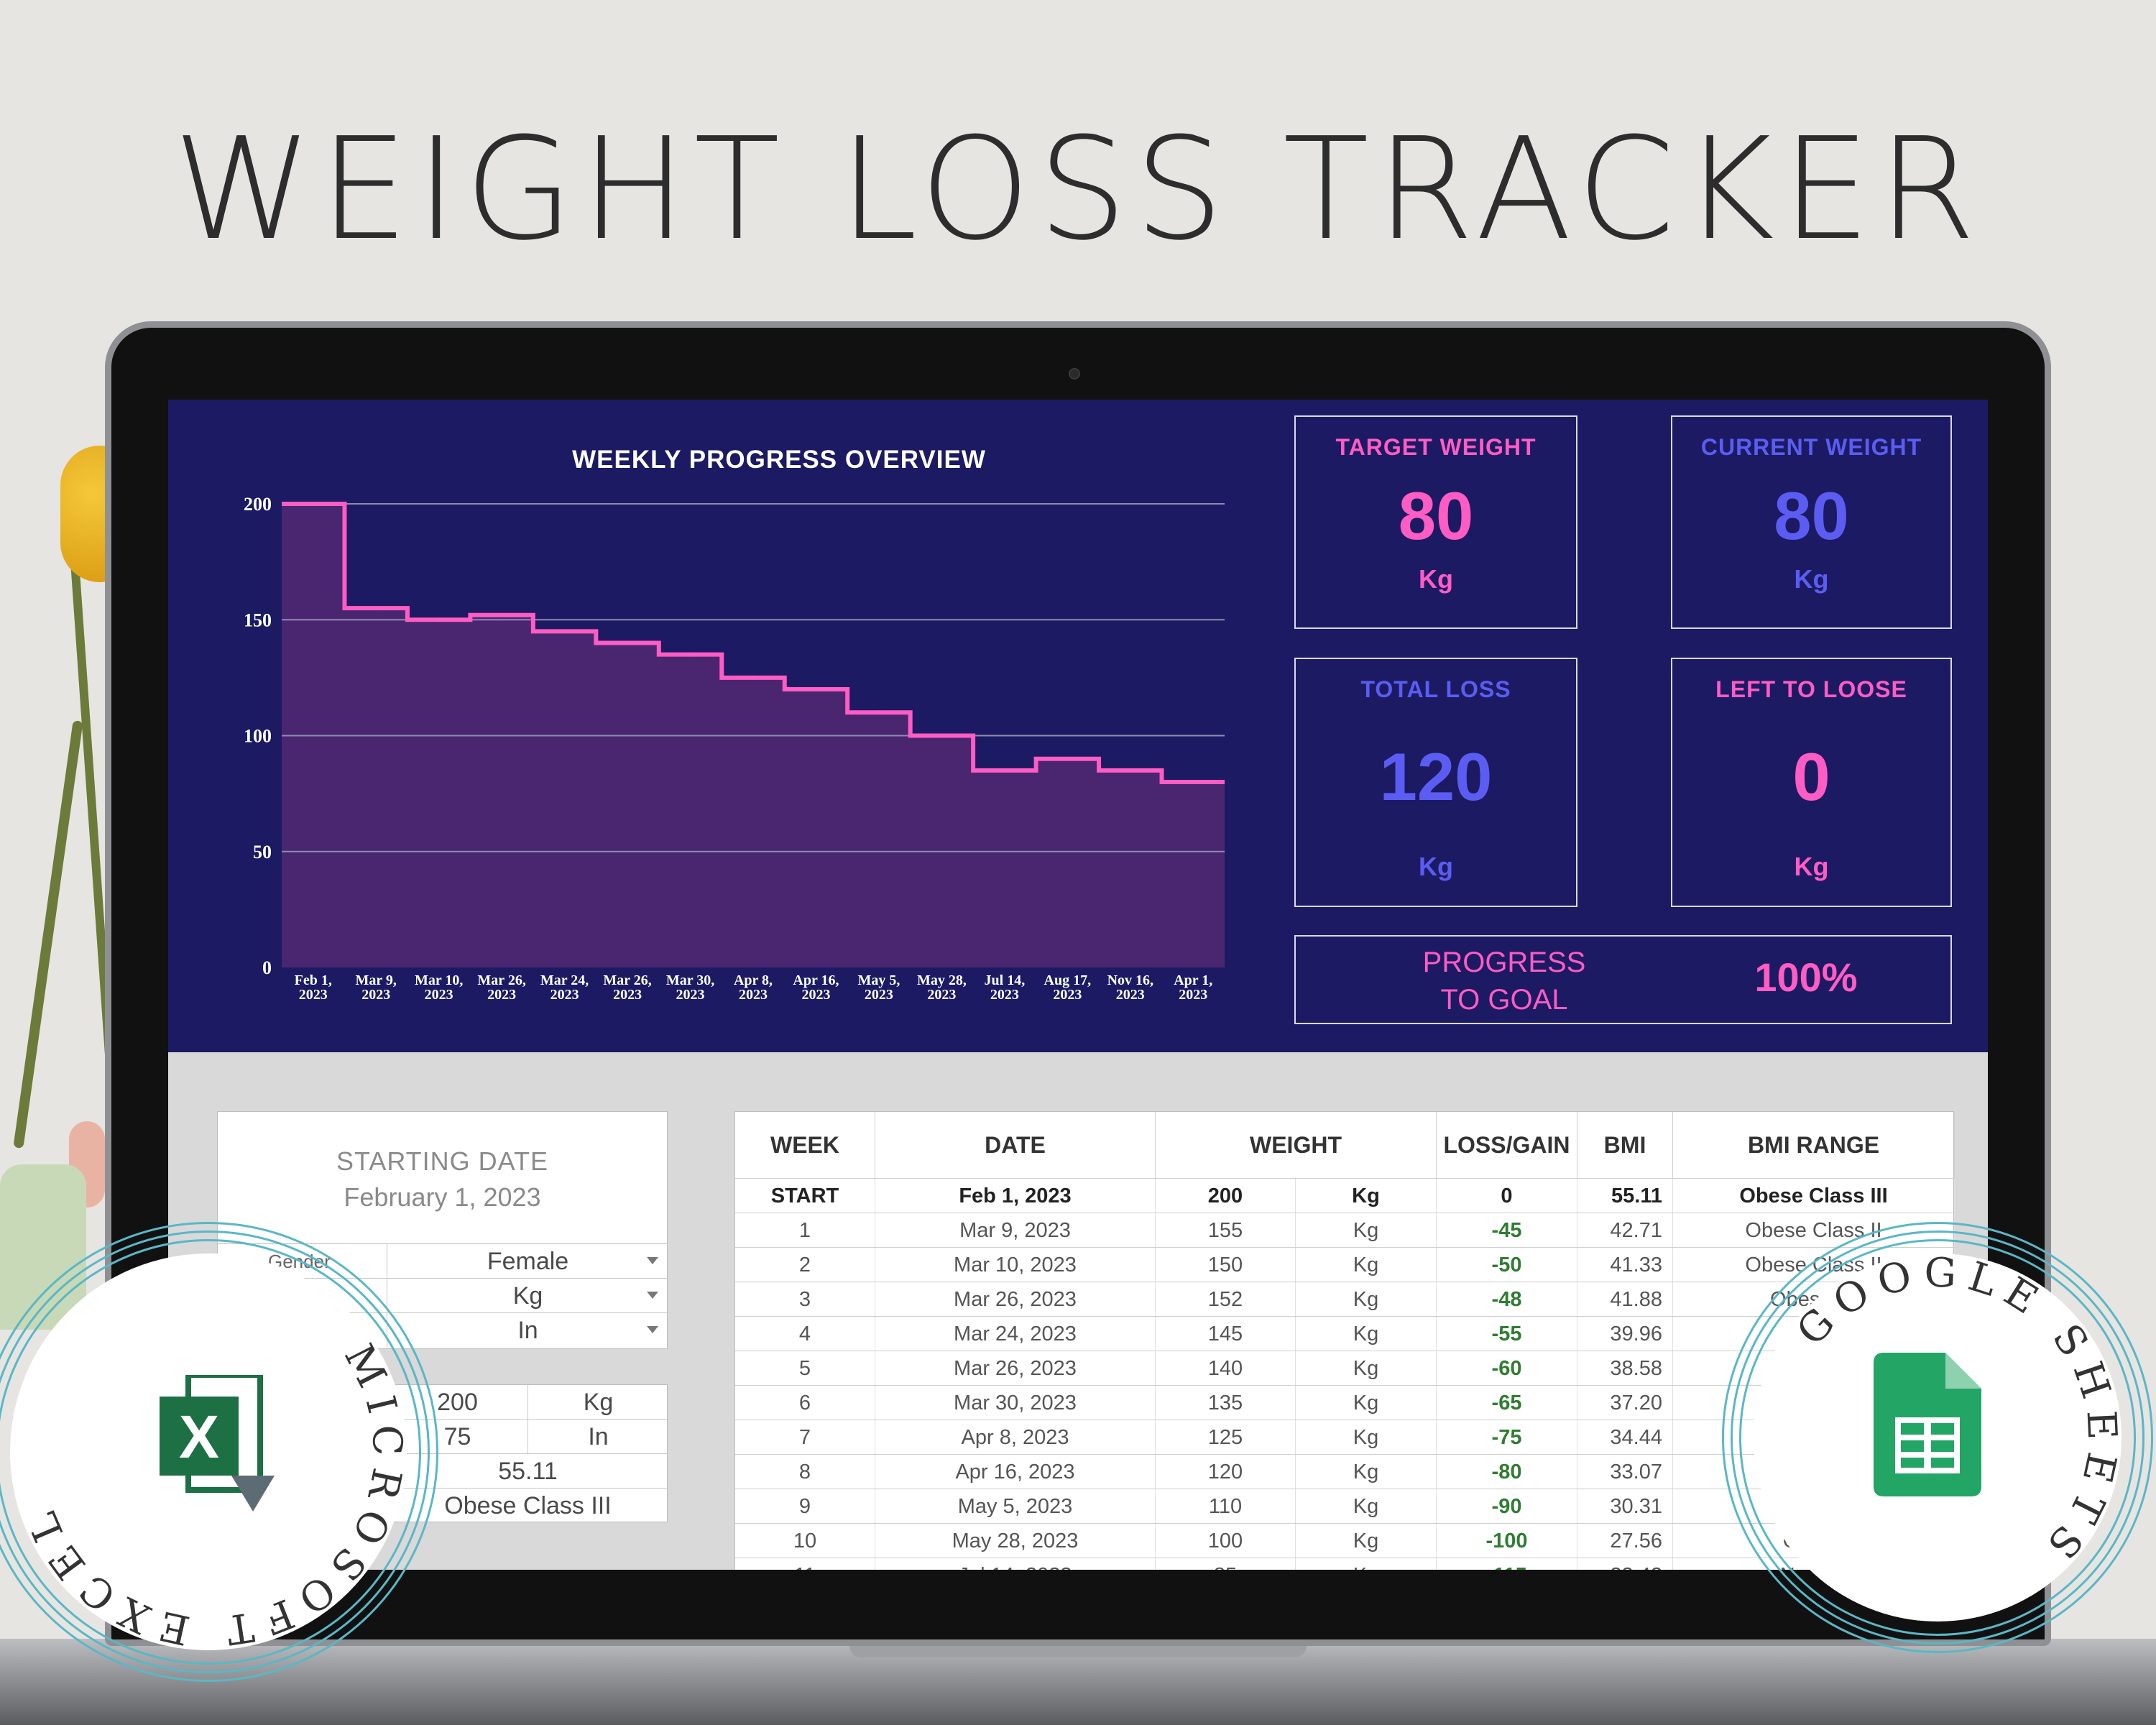 This screenshot has height=1725, width=2156. Describe the element at coordinates (565, 987) in the screenshot. I see `x-tick-label: Mar 24, 2023` at that location.